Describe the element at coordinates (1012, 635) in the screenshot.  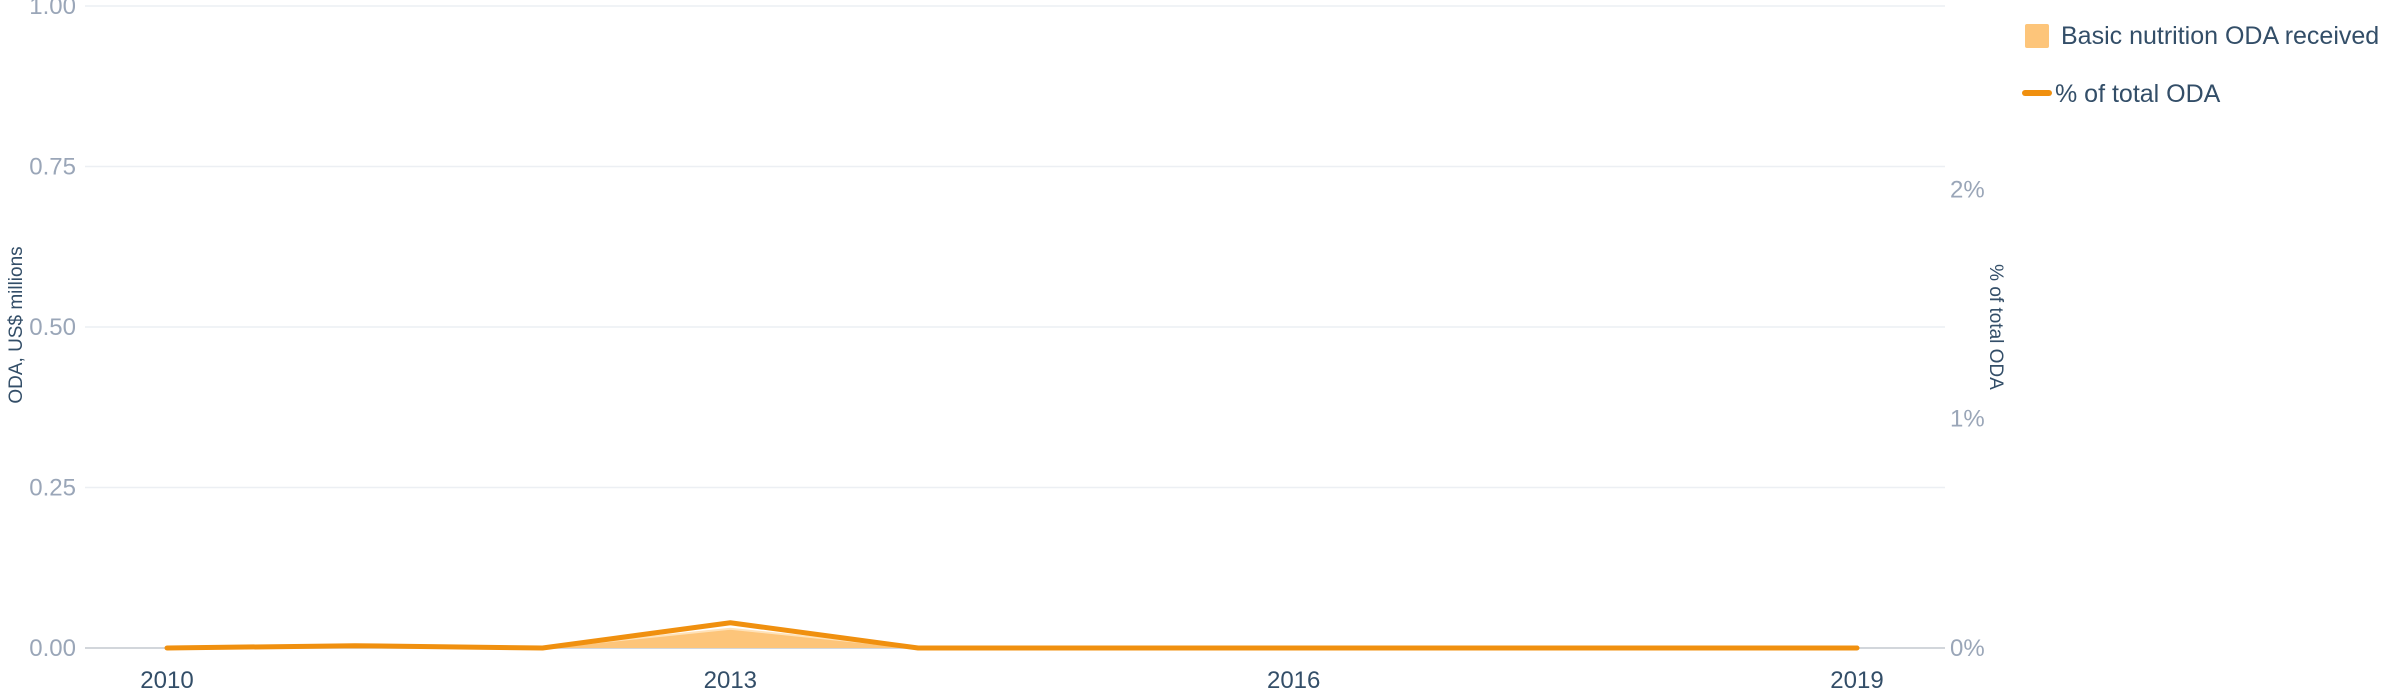
I see `series-line-pct-total-oda` at that location.